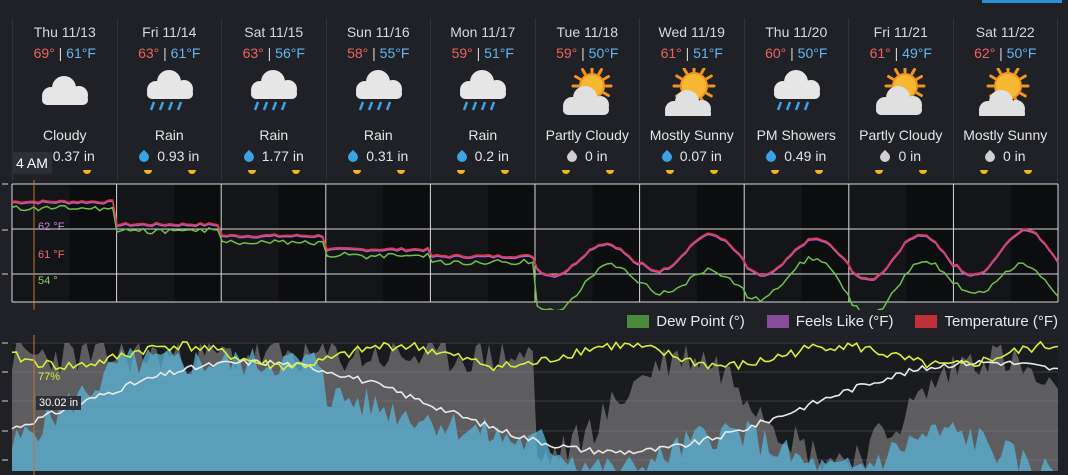 The width and height of the screenshot is (1068, 475). What do you see at coordinates (985, 53) in the screenshot?
I see `day-high: 62°` at bounding box center [985, 53].